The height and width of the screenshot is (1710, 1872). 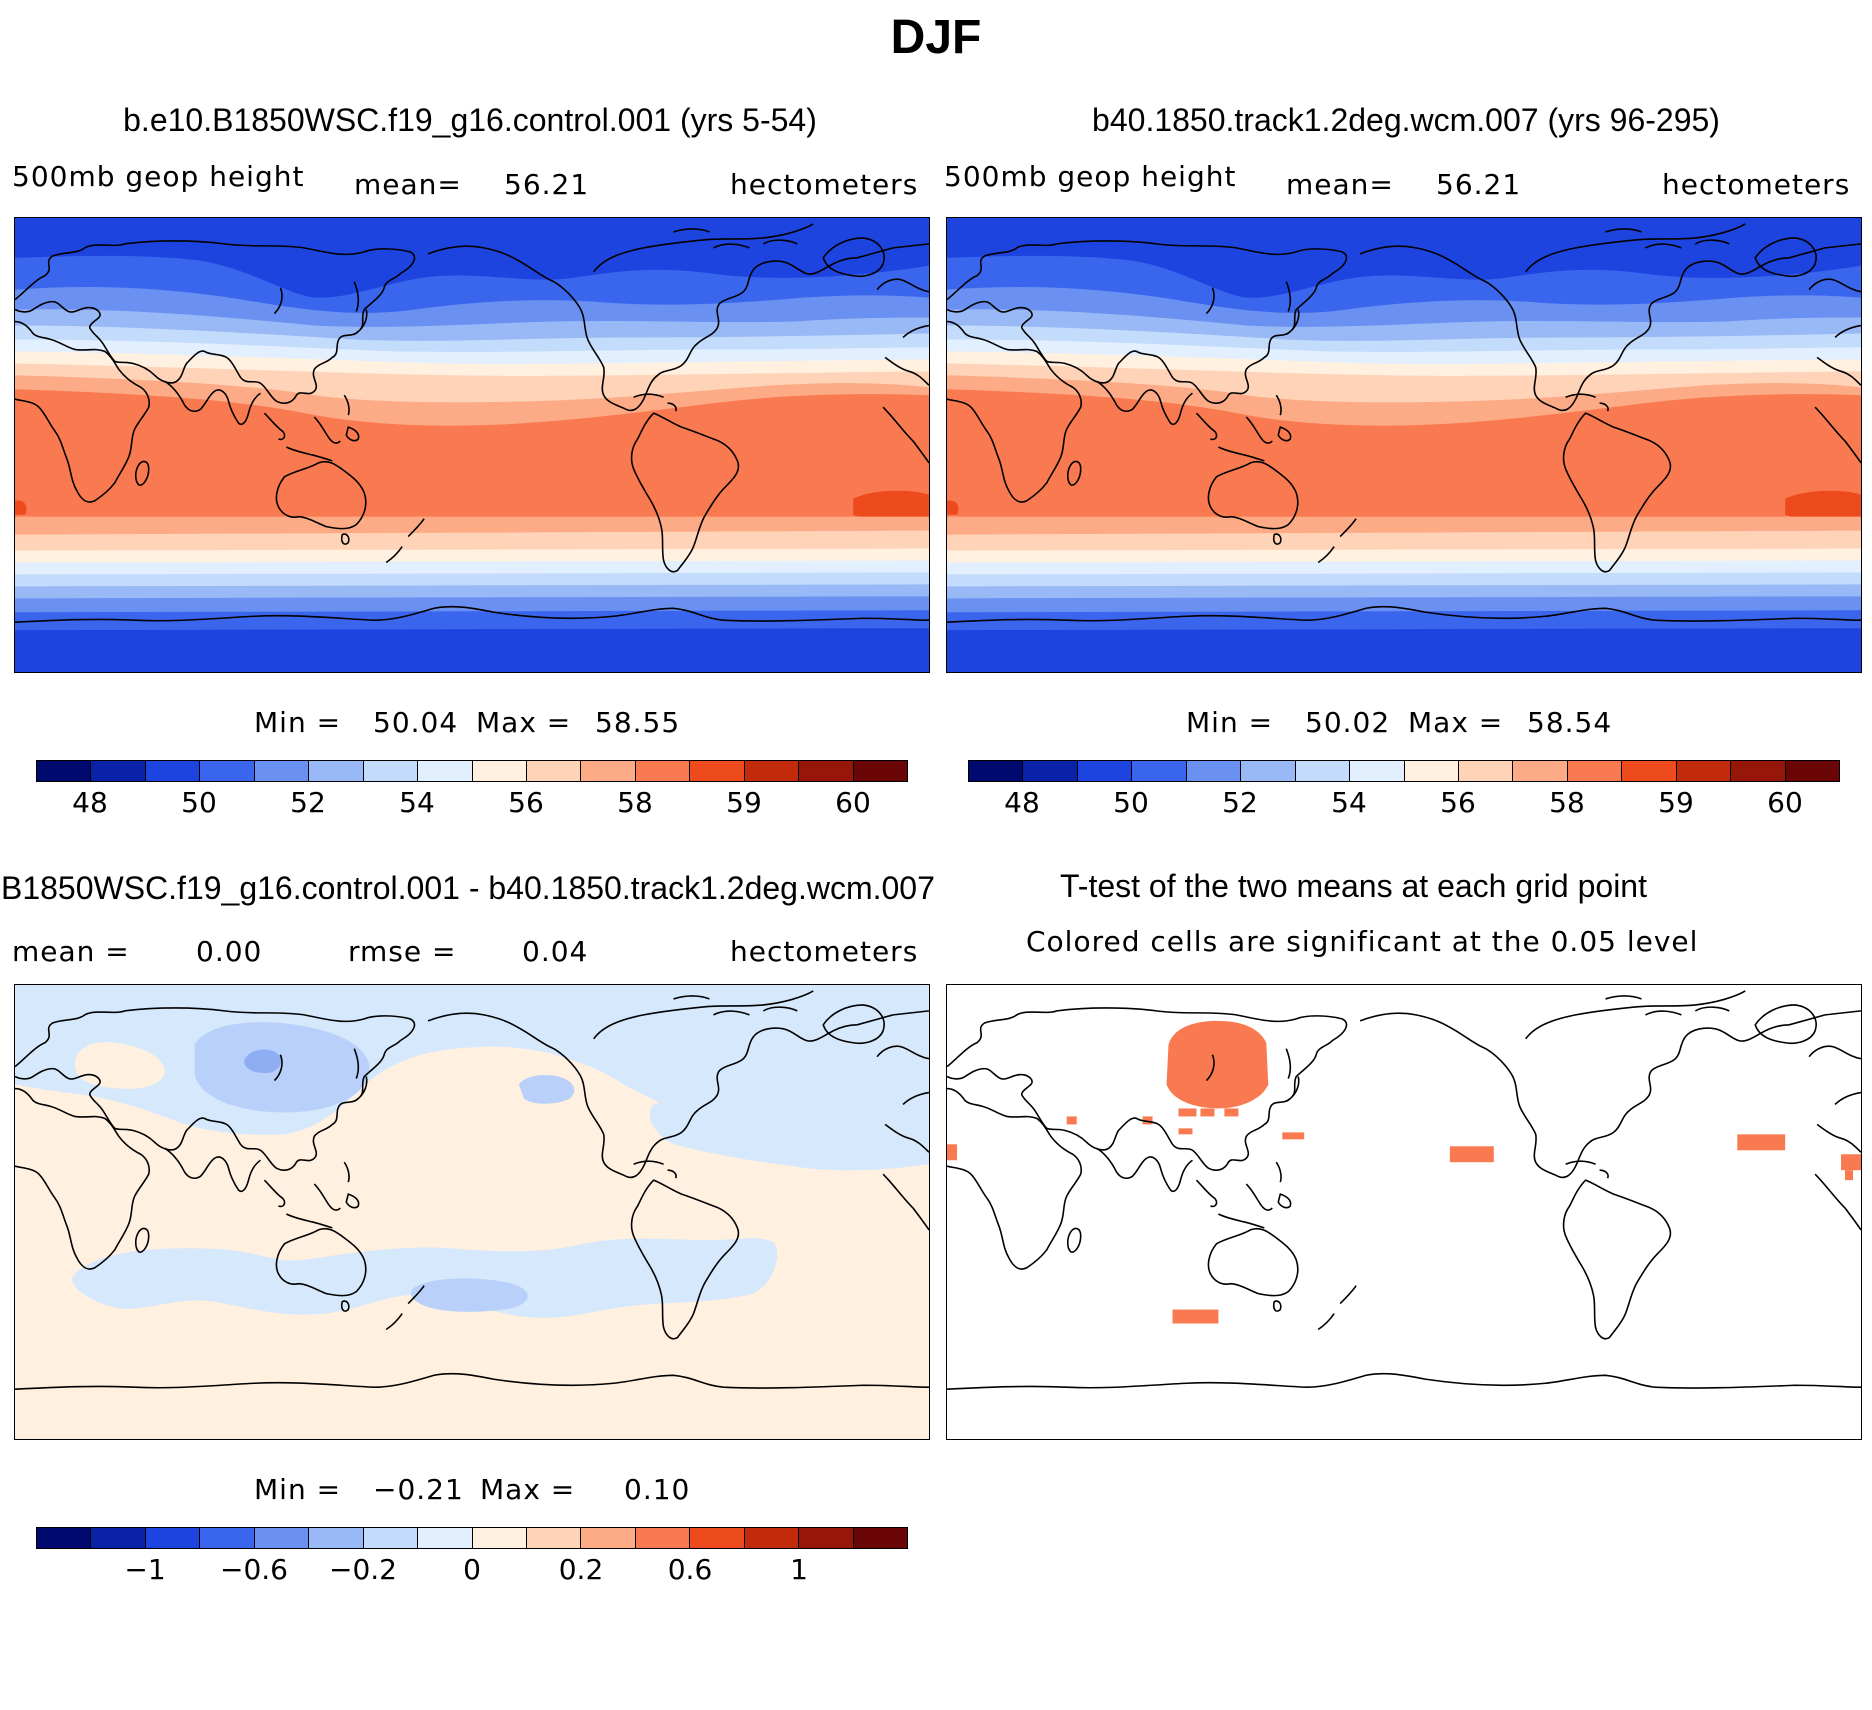 What do you see at coordinates (1349, 802) in the screenshot?
I see `panel2-colorbar-tick: 54` at bounding box center [1349, 802].